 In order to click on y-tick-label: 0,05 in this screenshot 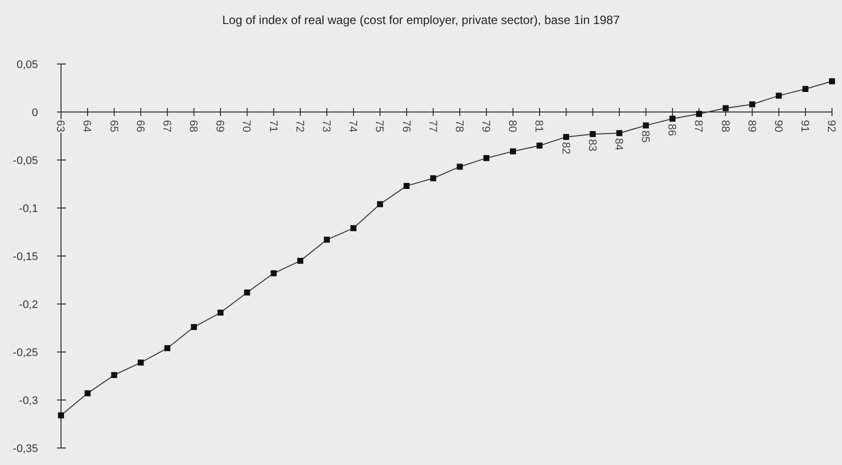, I will do `click(27, 64)`.